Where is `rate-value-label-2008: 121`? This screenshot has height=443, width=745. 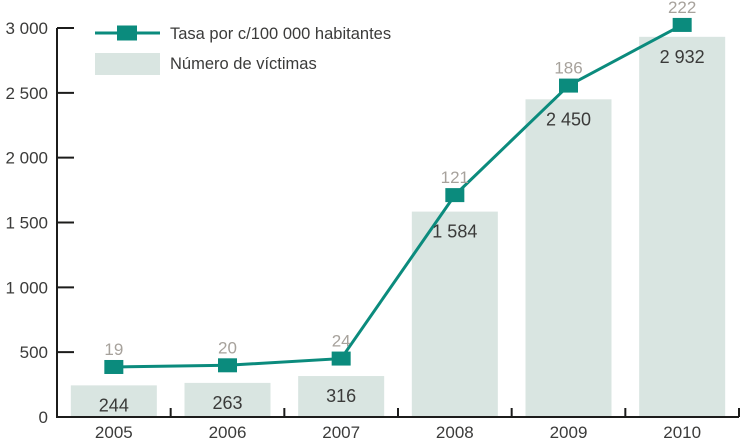
rate-value-label-2008: 121 is located at coordinates (455, 177).